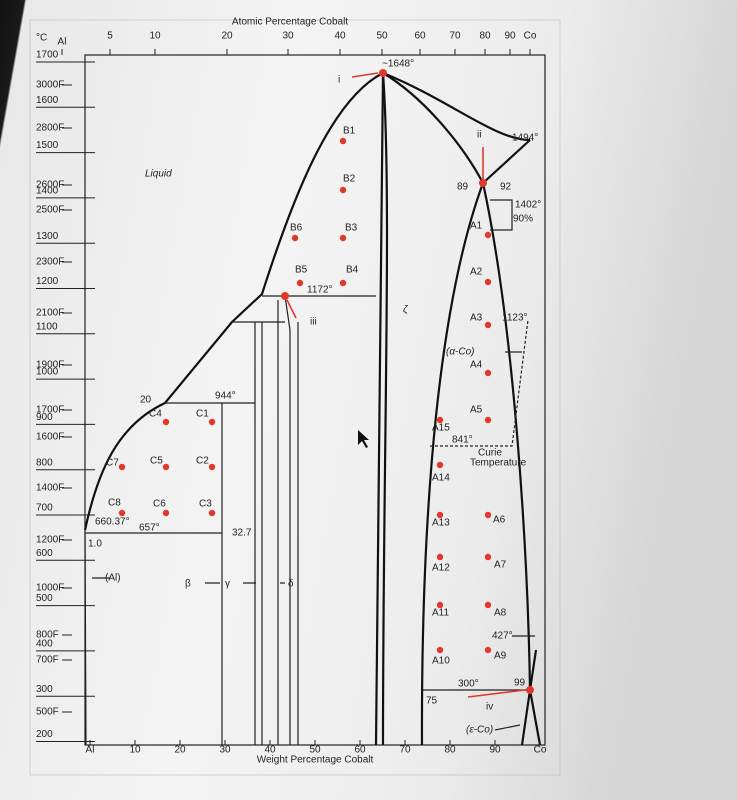 Image resolution: width=737 pixels, height=800 pixels. Describe the element at coordinates (468, 684) in the screenshot. I see `diagram-label: 300°` at that location.